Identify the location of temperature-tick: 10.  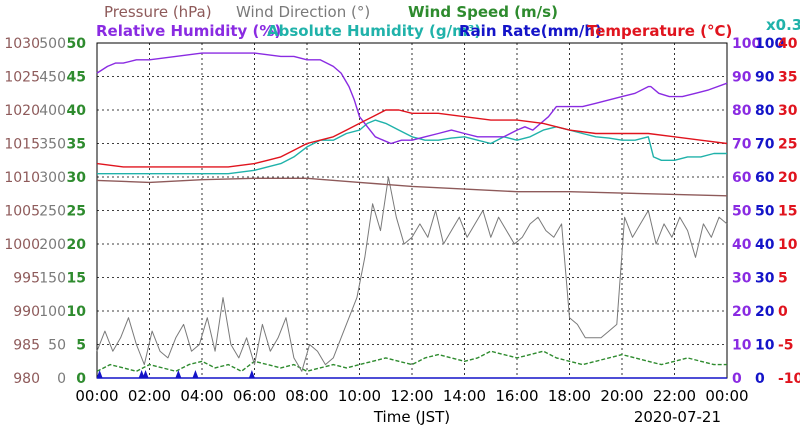
(788, 245).